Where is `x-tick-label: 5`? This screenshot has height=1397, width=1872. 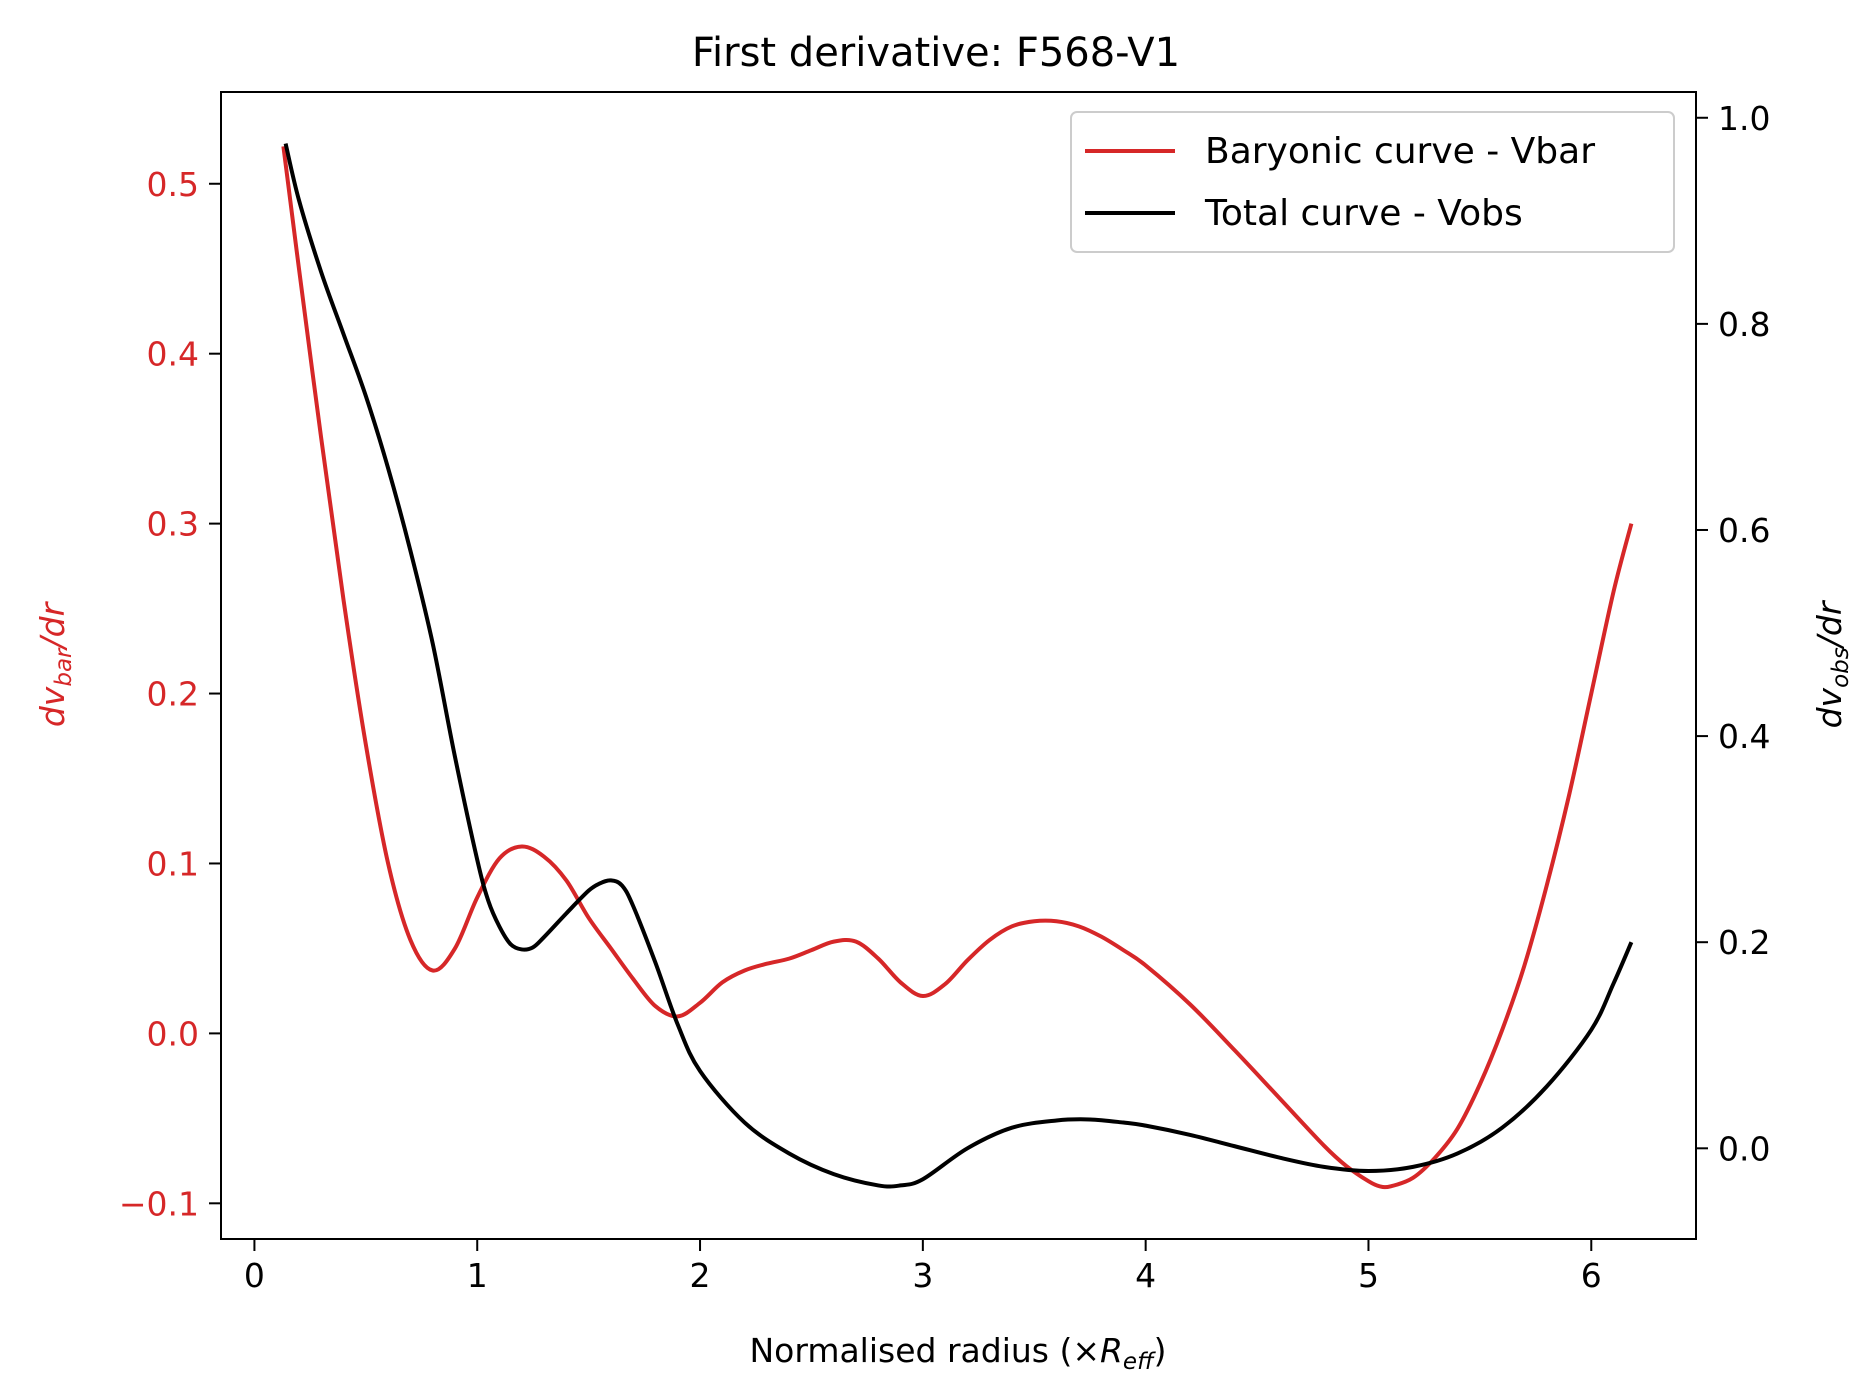 x-tick-label: 5 is located at coordinates (1368, 1275).